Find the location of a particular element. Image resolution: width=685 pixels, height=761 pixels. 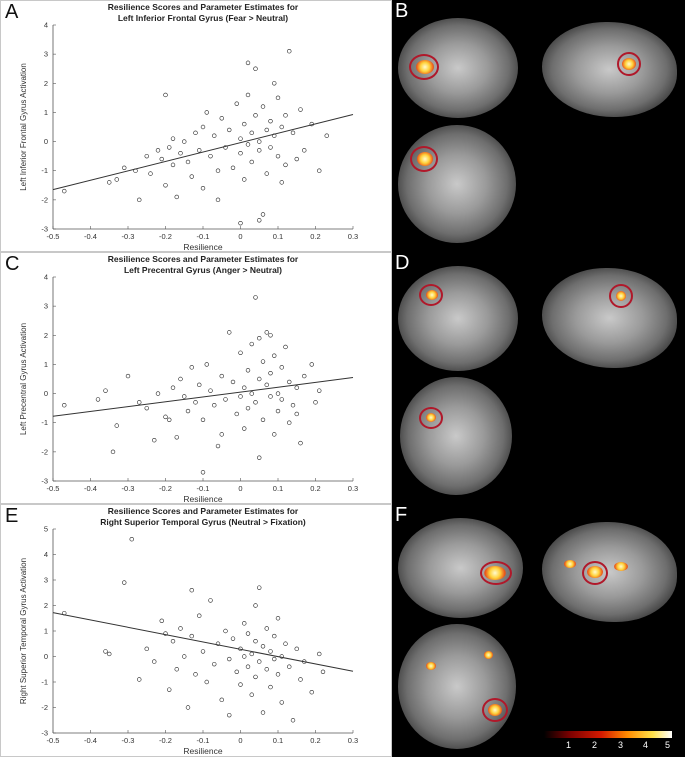

panel-label-b: B is located at coordinates (402, 11).